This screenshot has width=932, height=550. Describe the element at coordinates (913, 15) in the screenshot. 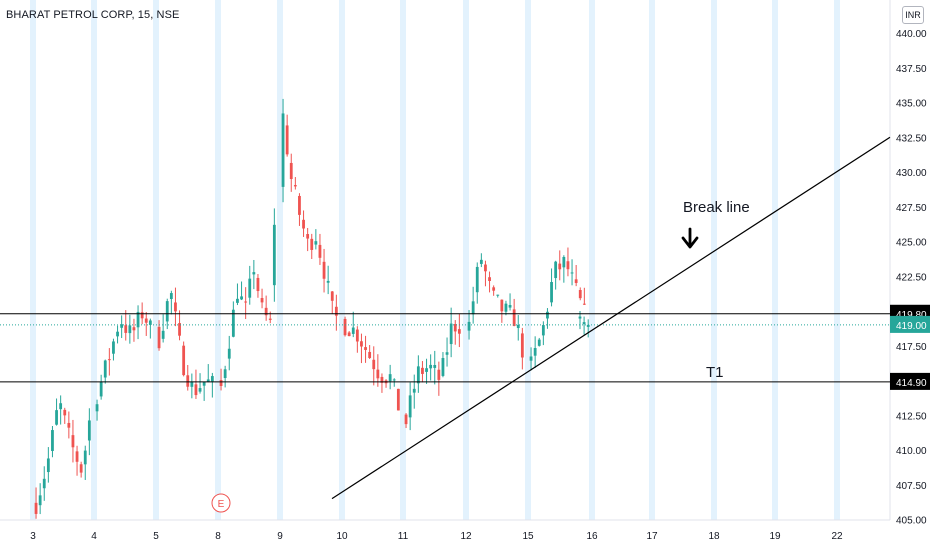

I see `currency-button: INR` at that location.